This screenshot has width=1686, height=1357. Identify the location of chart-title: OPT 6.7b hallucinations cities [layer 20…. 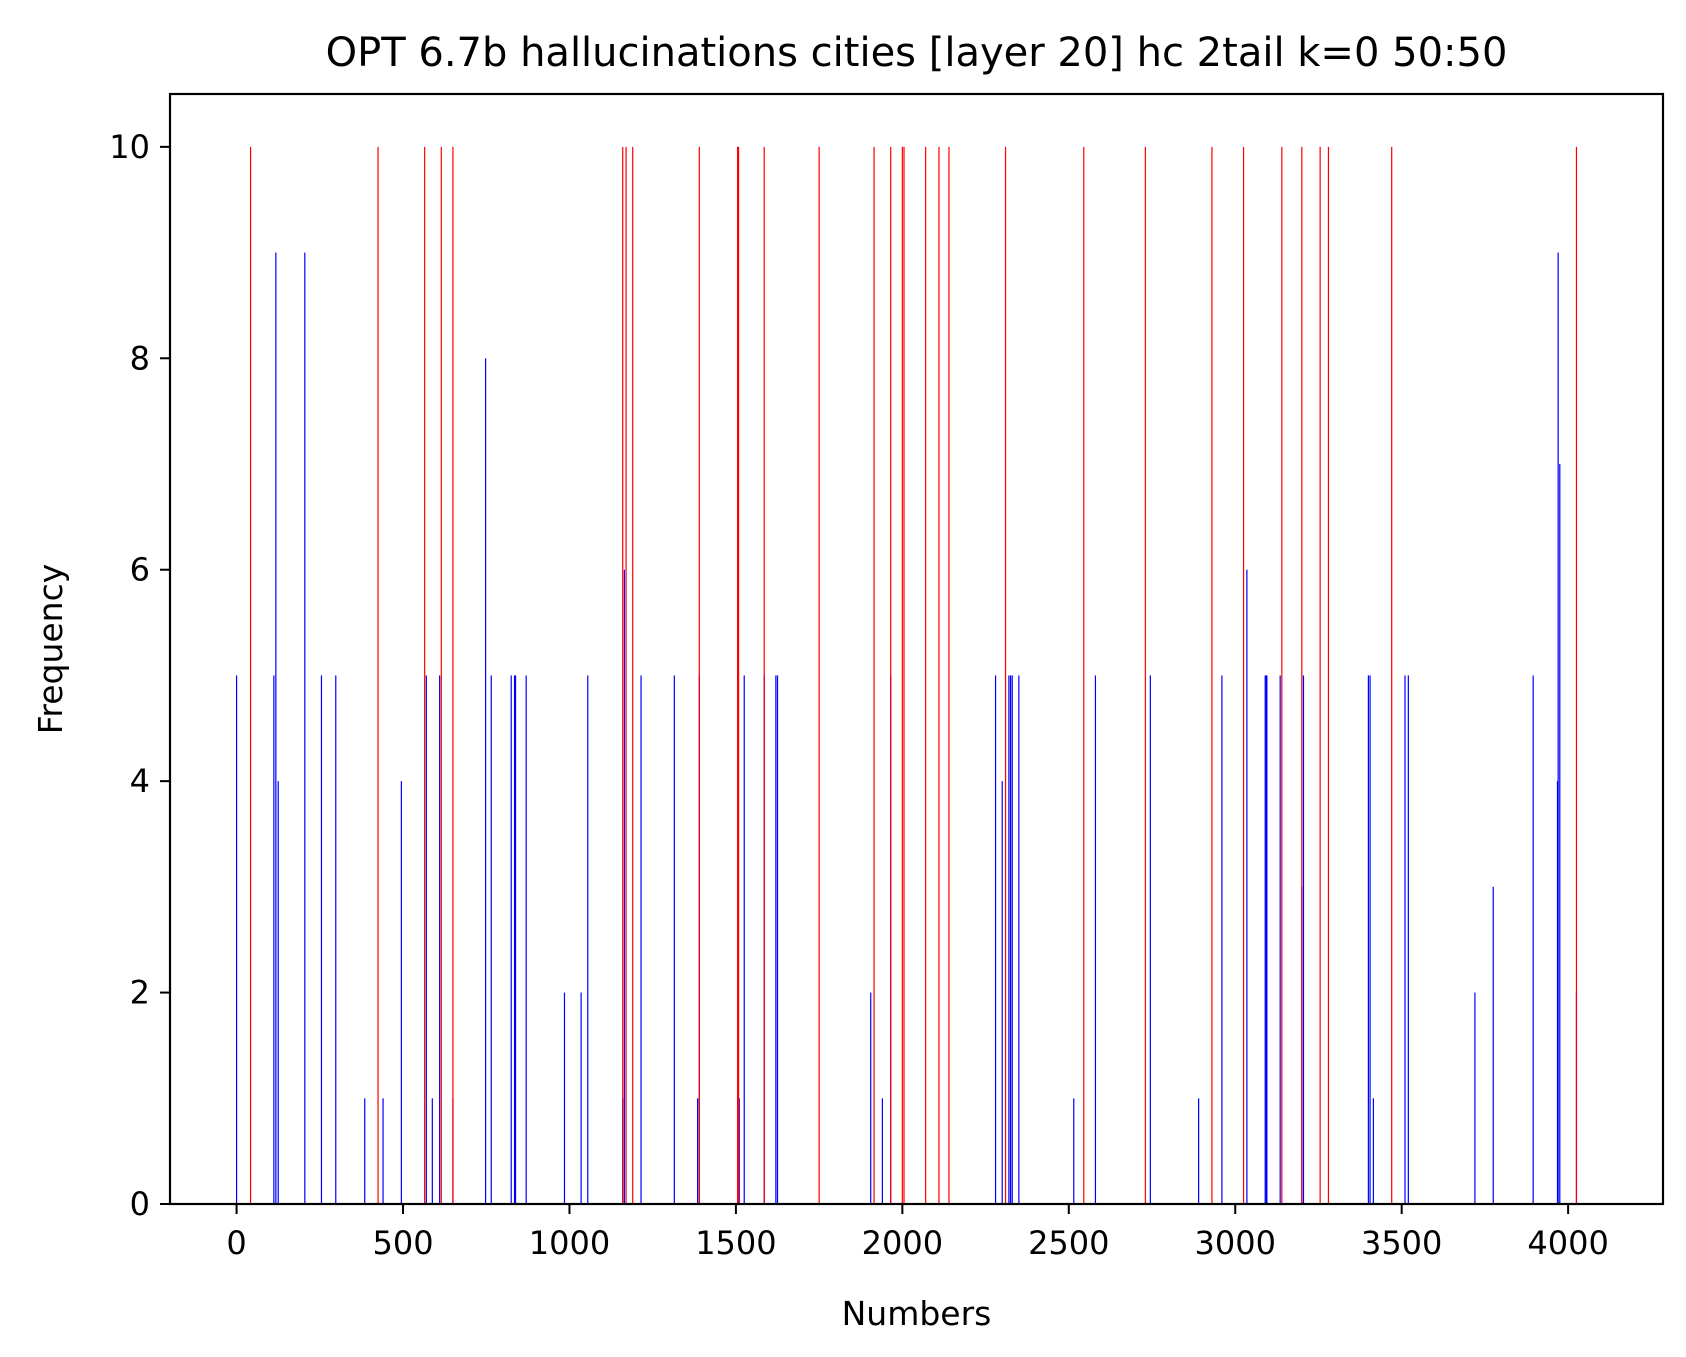
(917, 53).